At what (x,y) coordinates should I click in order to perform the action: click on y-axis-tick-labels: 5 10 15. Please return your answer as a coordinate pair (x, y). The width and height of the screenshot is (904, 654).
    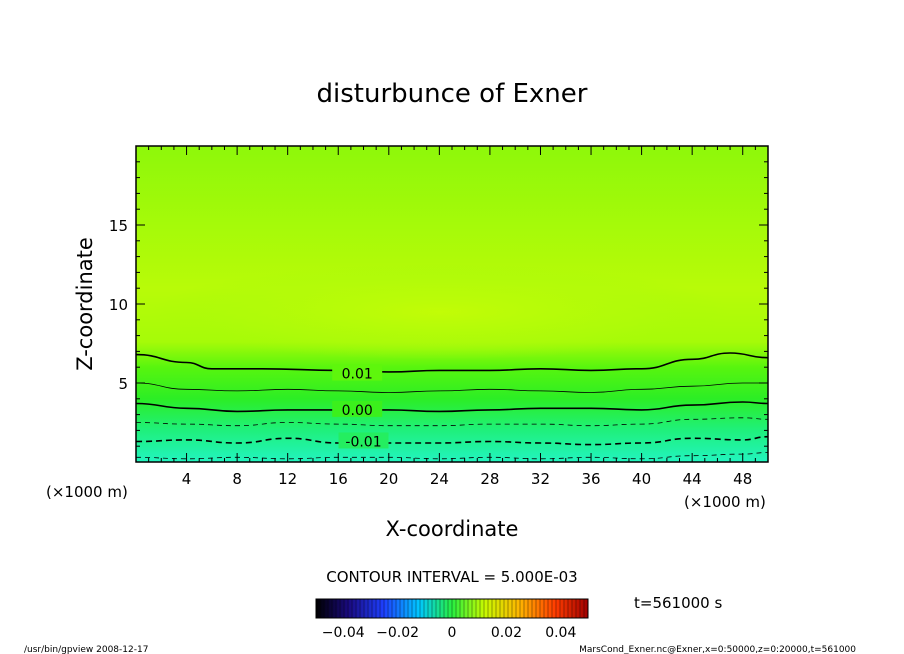
    Looking at the image, I should click on (118, 305).